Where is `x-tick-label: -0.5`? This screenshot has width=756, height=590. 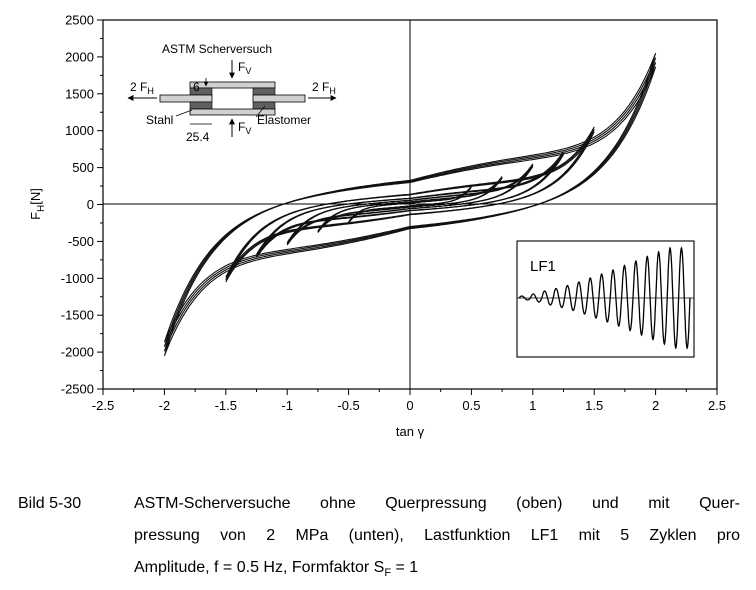 x-tick-label: -0.5 is located at coordinates (348, 405).